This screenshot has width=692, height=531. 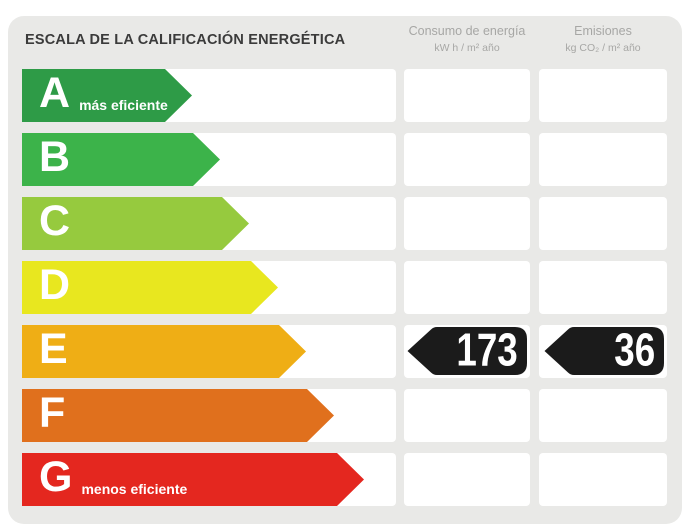 I want to click on consumption-rating-marker: 173, so click(x=467, y=351).